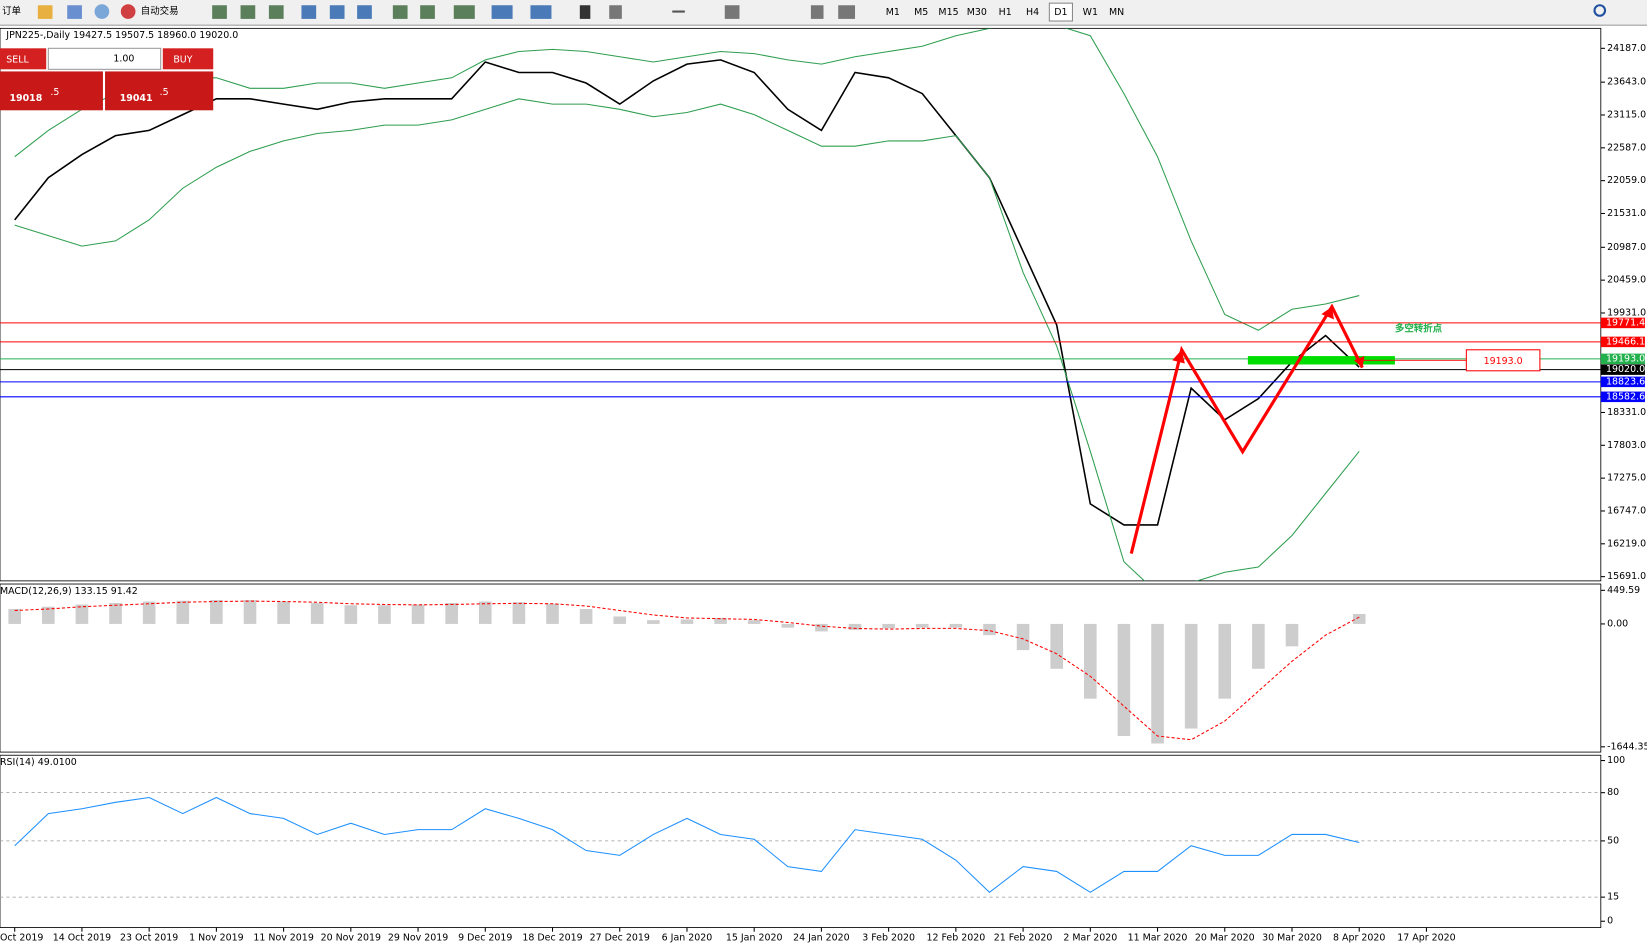 The image size is (1647, 950). I want to click on auto-trade: 自动交易, so click(160, 11).